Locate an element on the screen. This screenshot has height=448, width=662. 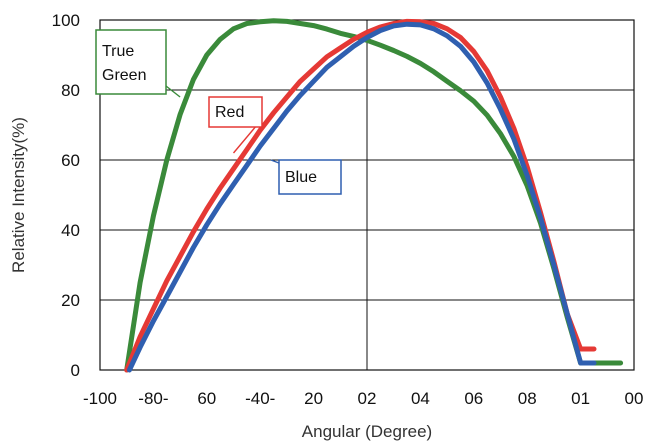
y-tick-label: 80 is located at coordinates (70, 90).